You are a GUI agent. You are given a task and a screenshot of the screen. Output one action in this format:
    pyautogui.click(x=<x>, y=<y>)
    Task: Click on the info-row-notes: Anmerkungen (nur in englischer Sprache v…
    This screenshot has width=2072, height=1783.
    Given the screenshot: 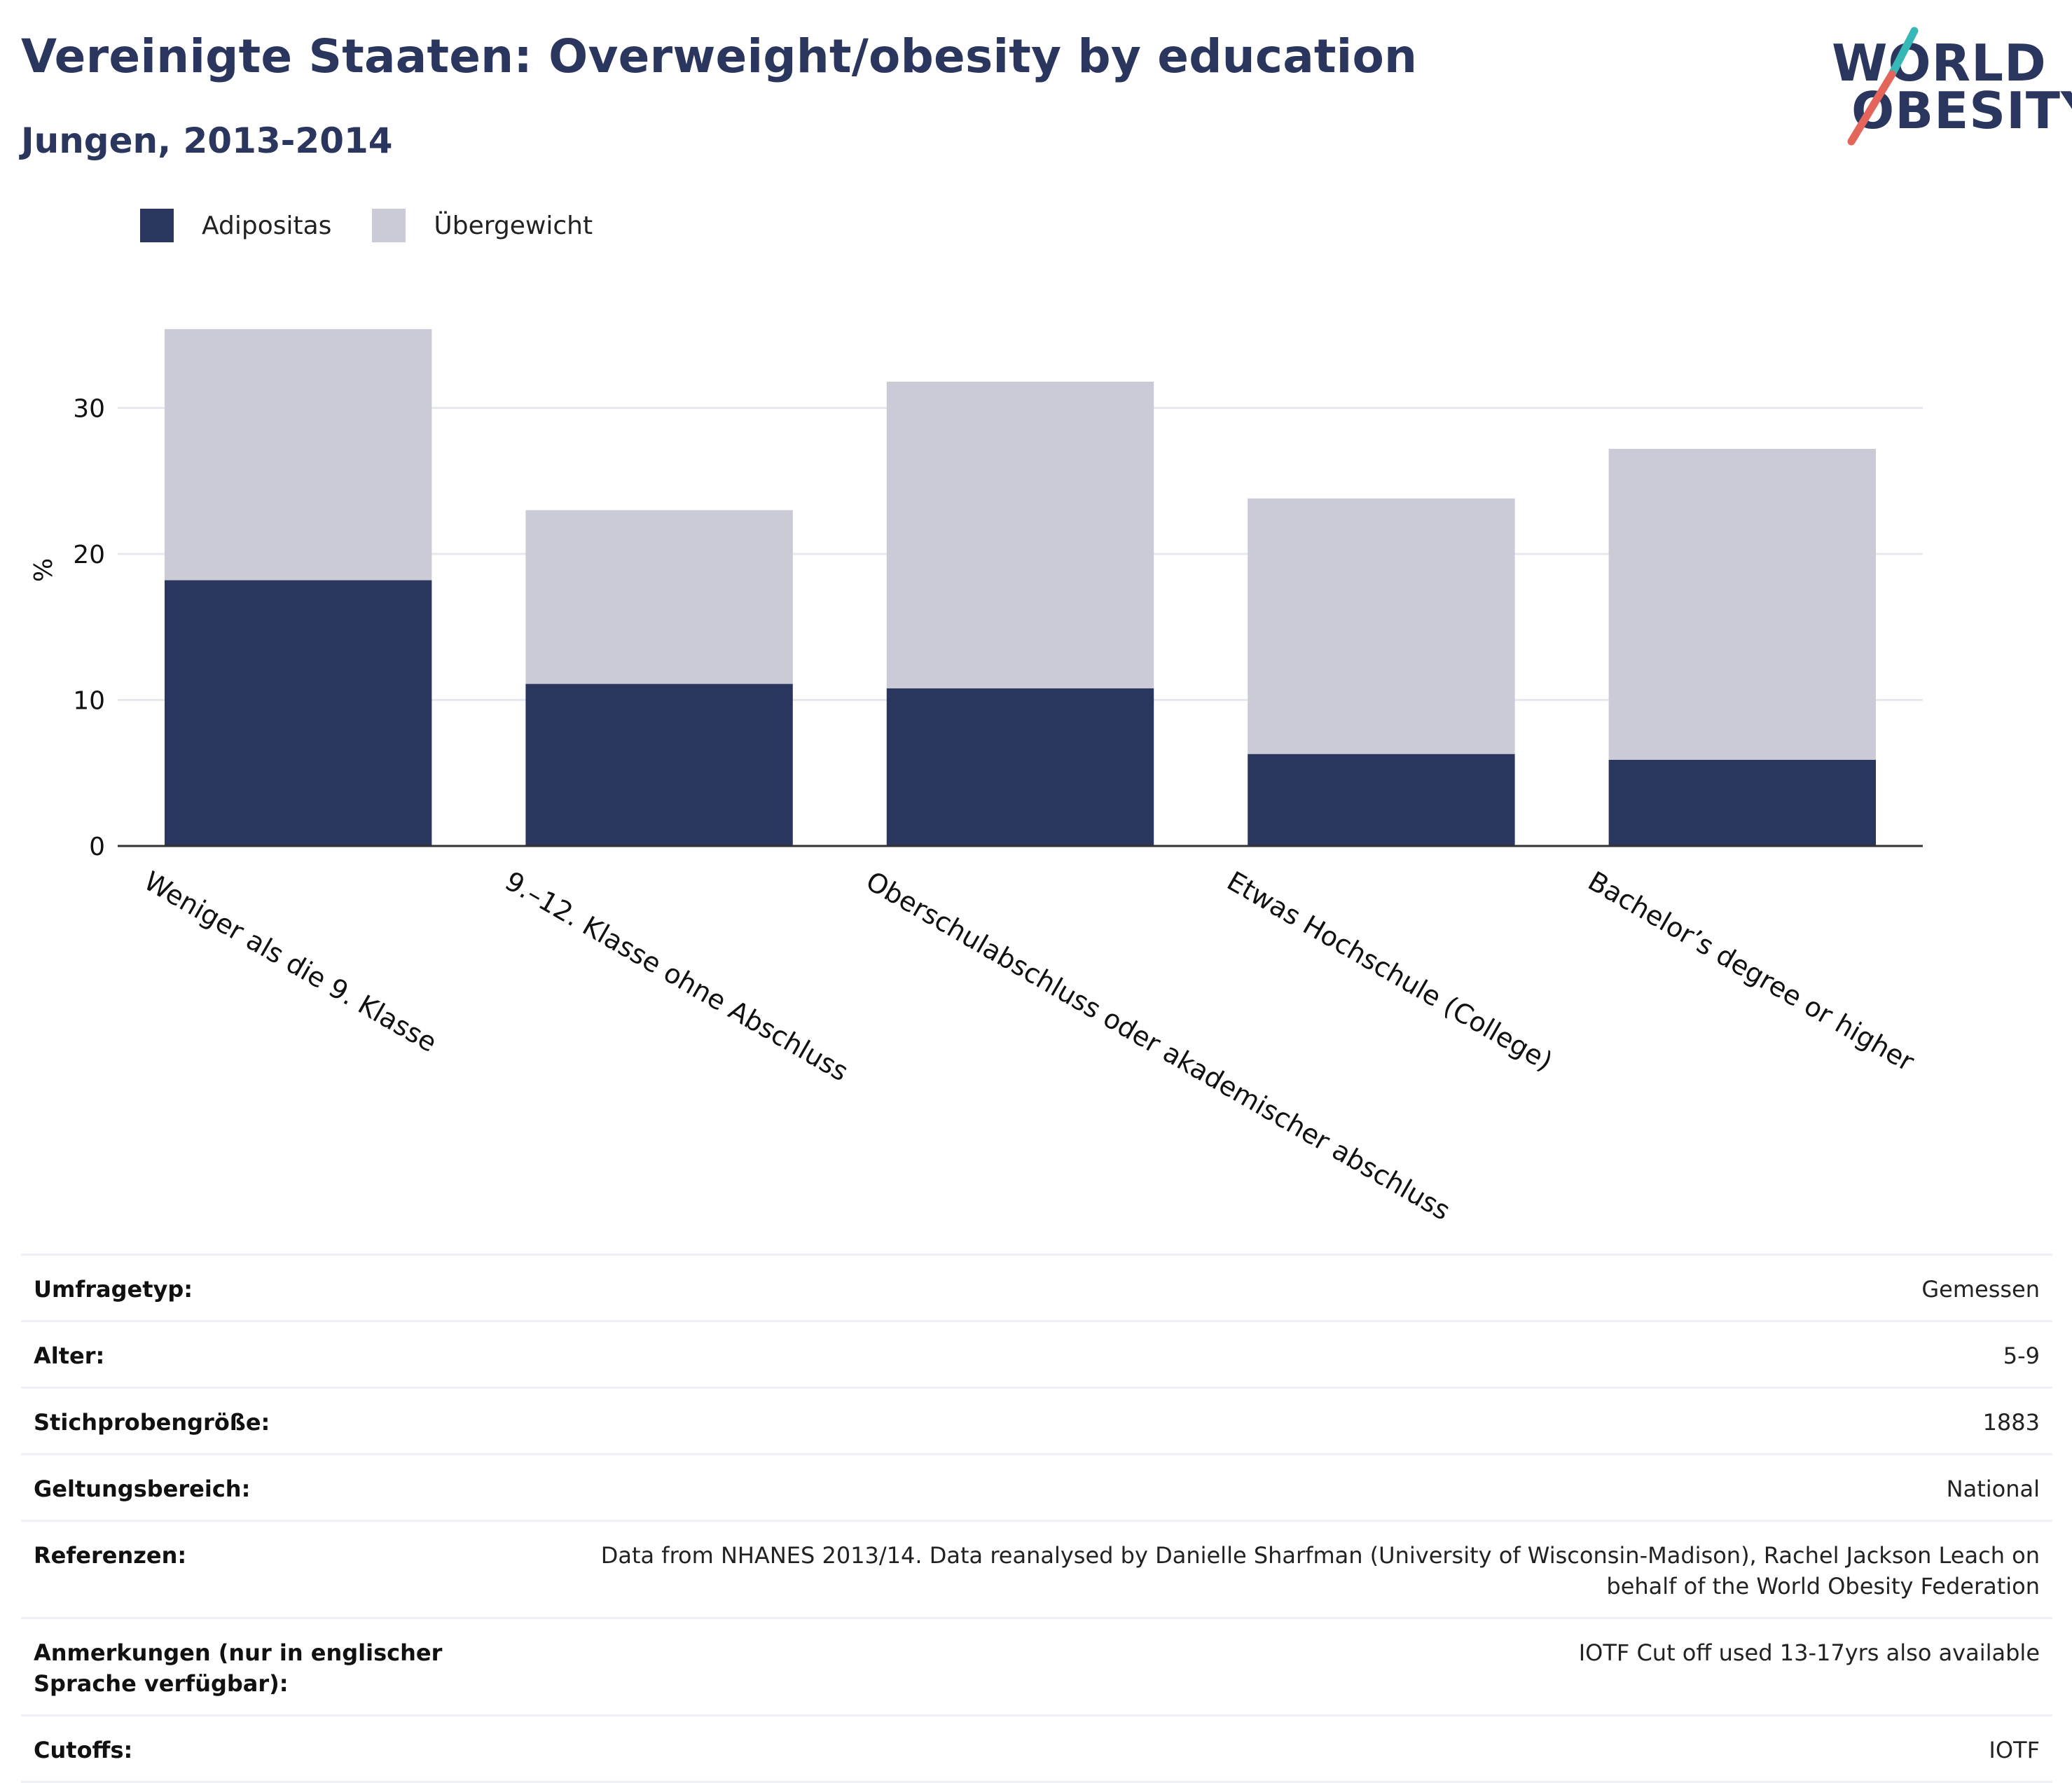 What is the action you would take?
    pyautogui.click(x=1037, y=1665)
    